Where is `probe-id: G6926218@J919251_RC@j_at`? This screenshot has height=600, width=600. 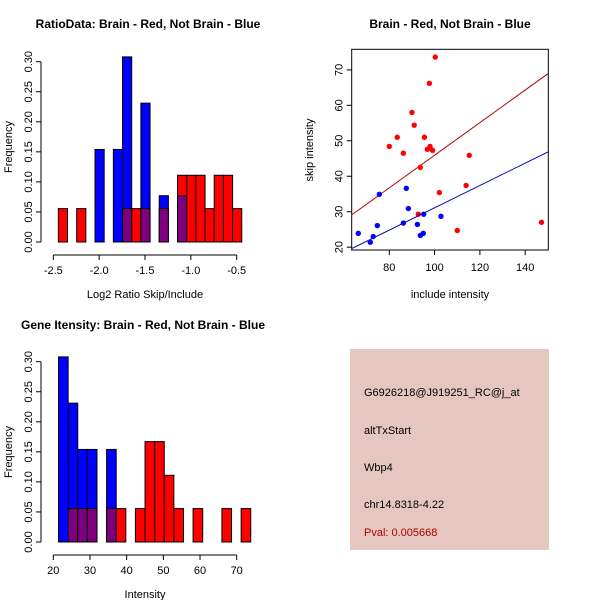 probe-id: G6926218@J919251_RC@j_at is located at coordinates (442, 393).